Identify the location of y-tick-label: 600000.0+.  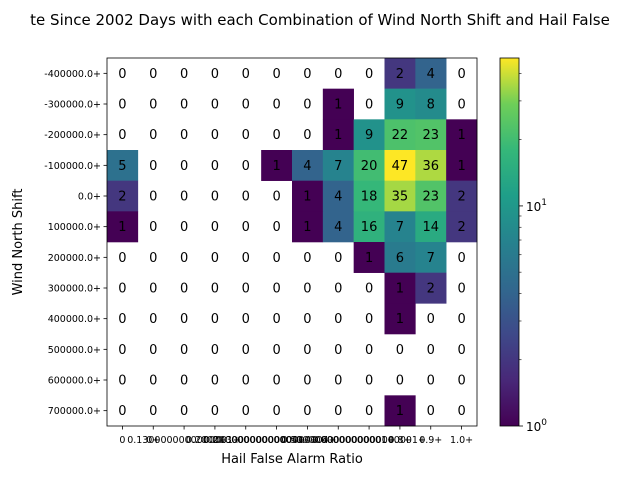
(74, 381).